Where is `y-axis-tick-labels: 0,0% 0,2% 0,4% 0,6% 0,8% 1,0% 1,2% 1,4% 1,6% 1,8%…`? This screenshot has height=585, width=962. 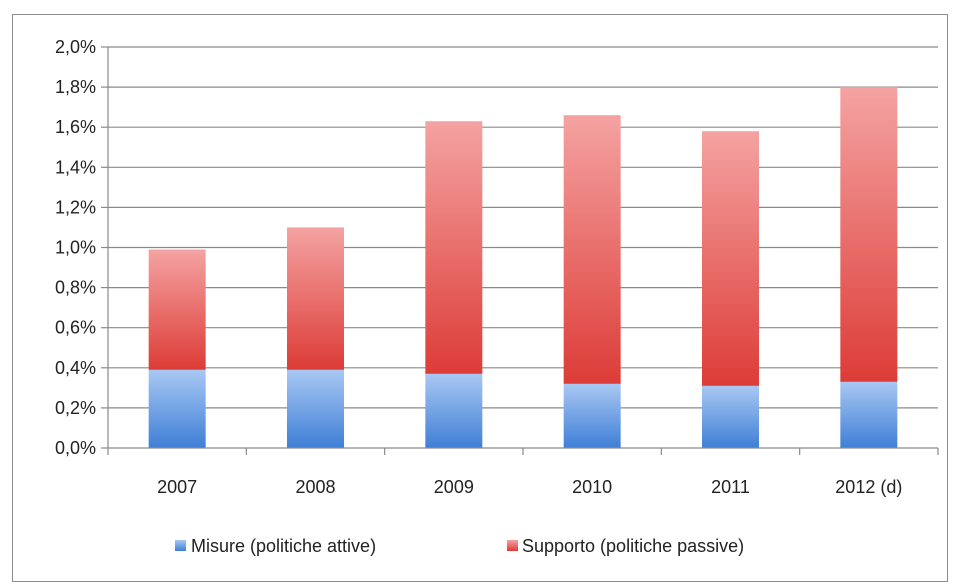 y-axis-tick-labels: 0,0% 0,2% 0,4% 0,6% 0,8% 1,0% 1,2% 1,4% 1,6% 1,8%… is located at coordinates (81, 247).